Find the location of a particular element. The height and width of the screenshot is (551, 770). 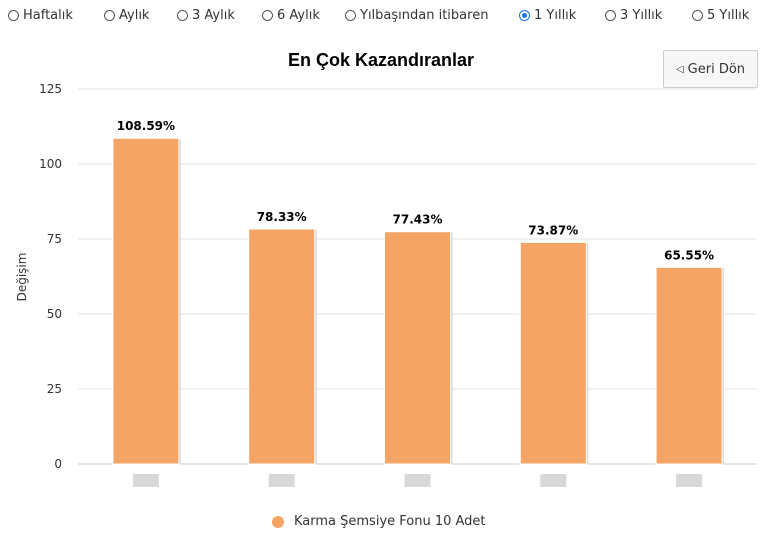

period-label: 5 Yıllık is located at coordinates (728, 15).